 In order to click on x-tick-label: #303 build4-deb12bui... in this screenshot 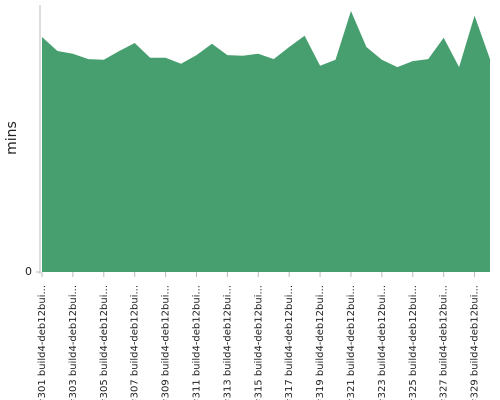, I will do `click(73, 342)`.